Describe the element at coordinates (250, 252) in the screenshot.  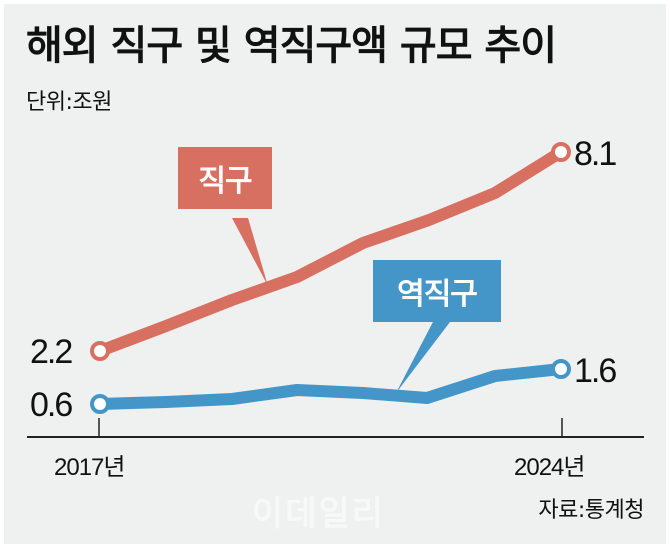
I see `direct-callout-pointer` at that location.